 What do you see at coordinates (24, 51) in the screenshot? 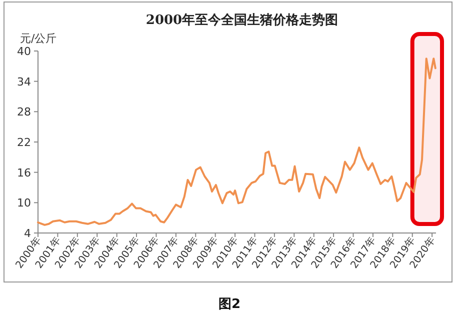
I see `y-tick-label: 40` at bounding box center [24, 51].